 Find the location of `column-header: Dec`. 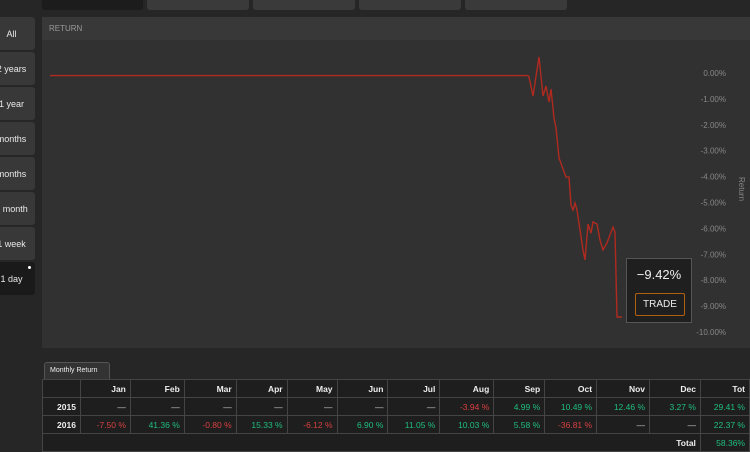

column-header: Dec is located at coordinates (675, 388).